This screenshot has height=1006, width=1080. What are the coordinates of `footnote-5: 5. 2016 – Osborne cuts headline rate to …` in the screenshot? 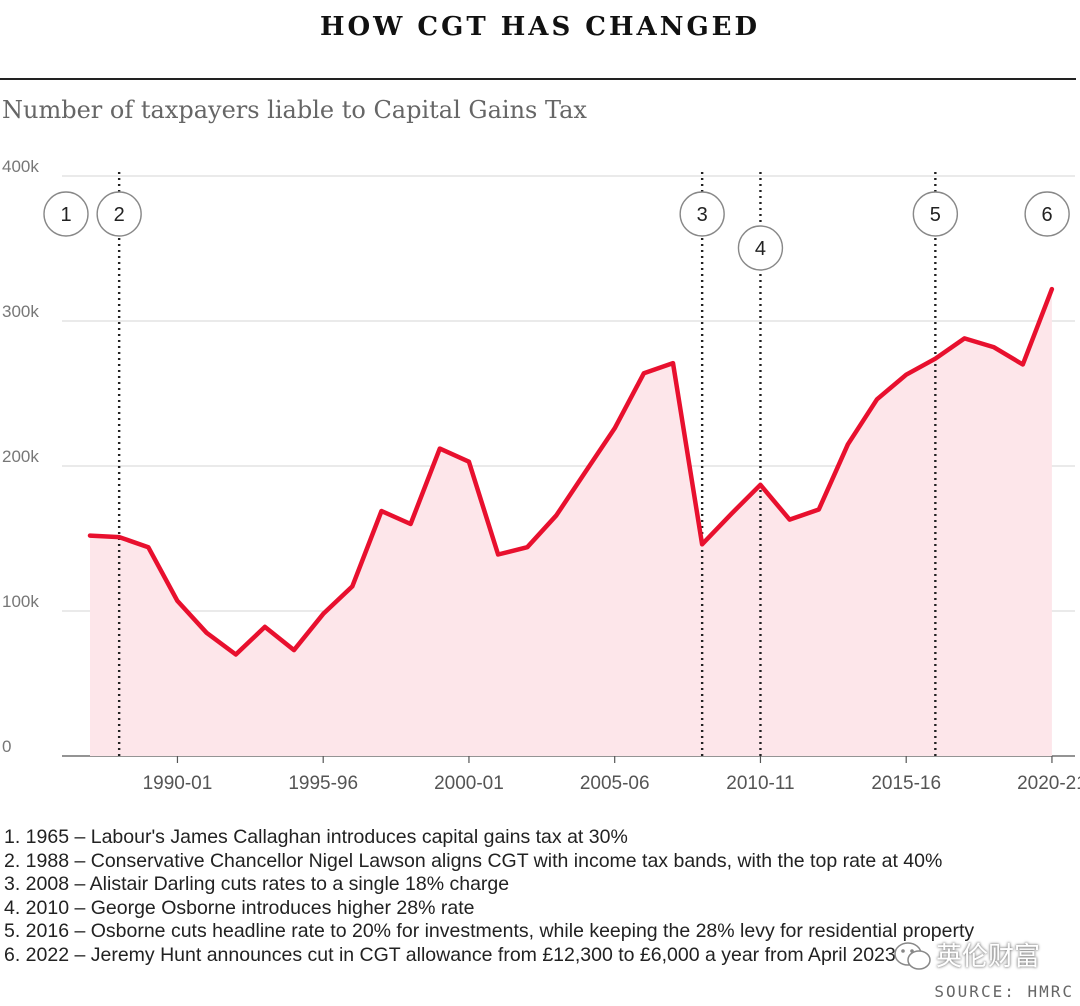 It's located at (489, 931).